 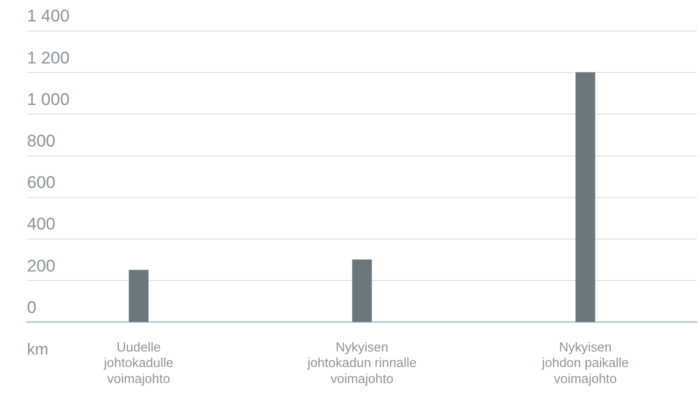 What do you see at coordinates (584, 363) in the screenshot?
I see `x-tick-label: Nykyisen johdon paikalle voimajohto` at bounding box center [584, 363].